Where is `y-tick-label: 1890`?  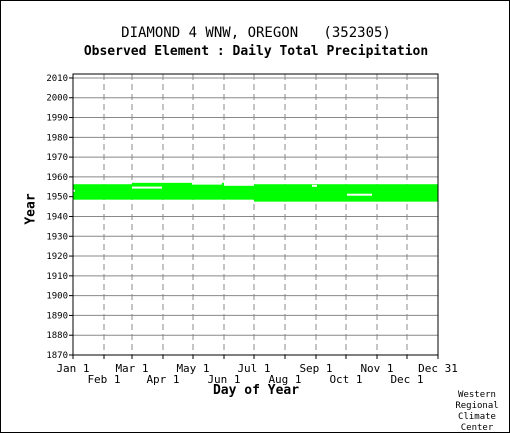 y-tick-label: 1890 is located at coordinates (57, 316).